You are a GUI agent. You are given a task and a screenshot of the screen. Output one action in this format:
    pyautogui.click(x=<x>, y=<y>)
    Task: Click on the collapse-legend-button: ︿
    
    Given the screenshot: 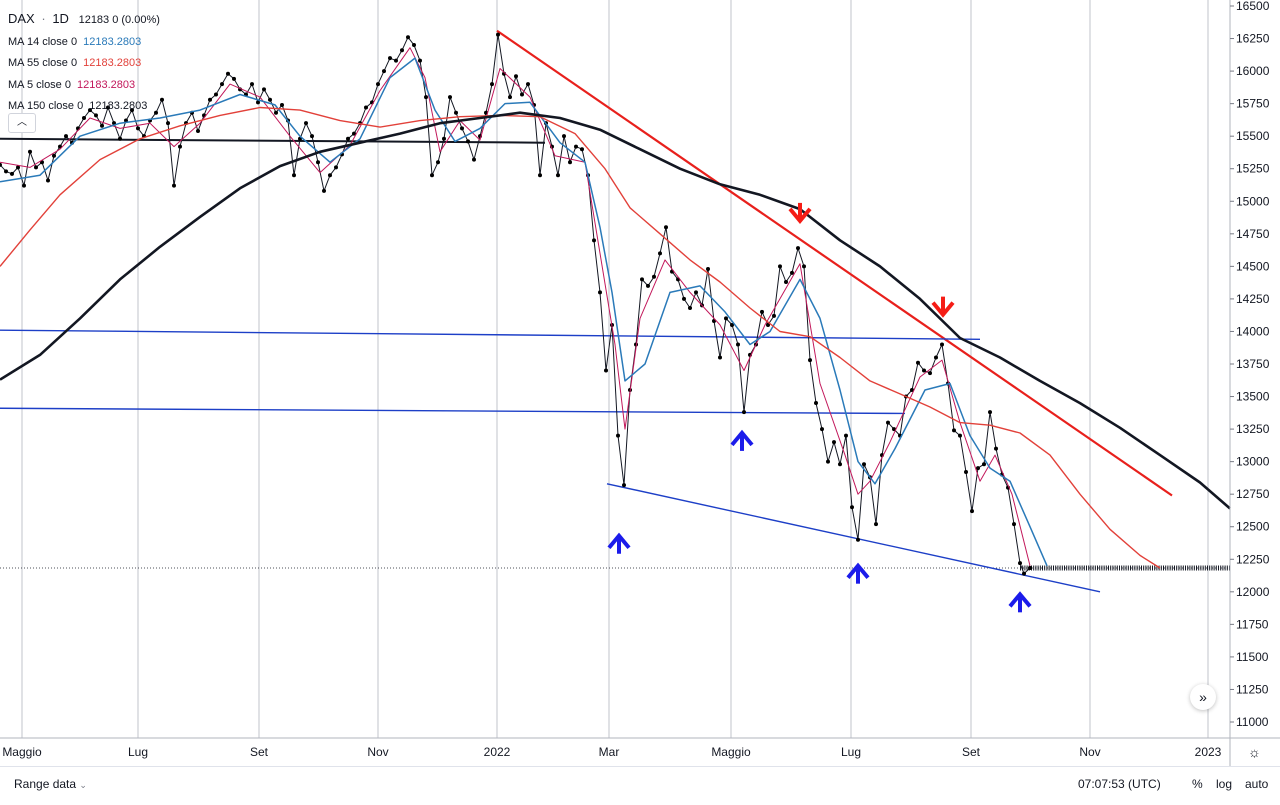 What is the action you would take?
    pyautogui.click(x=22, y=123)
    